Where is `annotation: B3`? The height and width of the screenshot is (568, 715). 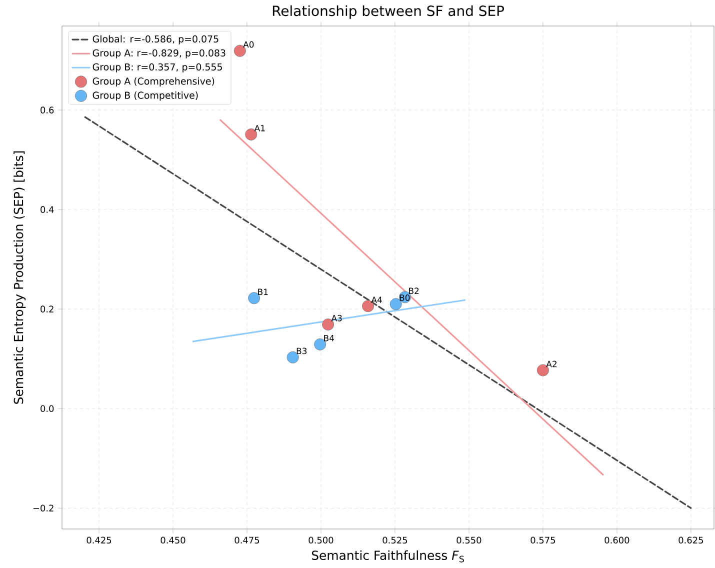
annotation: B3 is located at coordinates (301, 351).